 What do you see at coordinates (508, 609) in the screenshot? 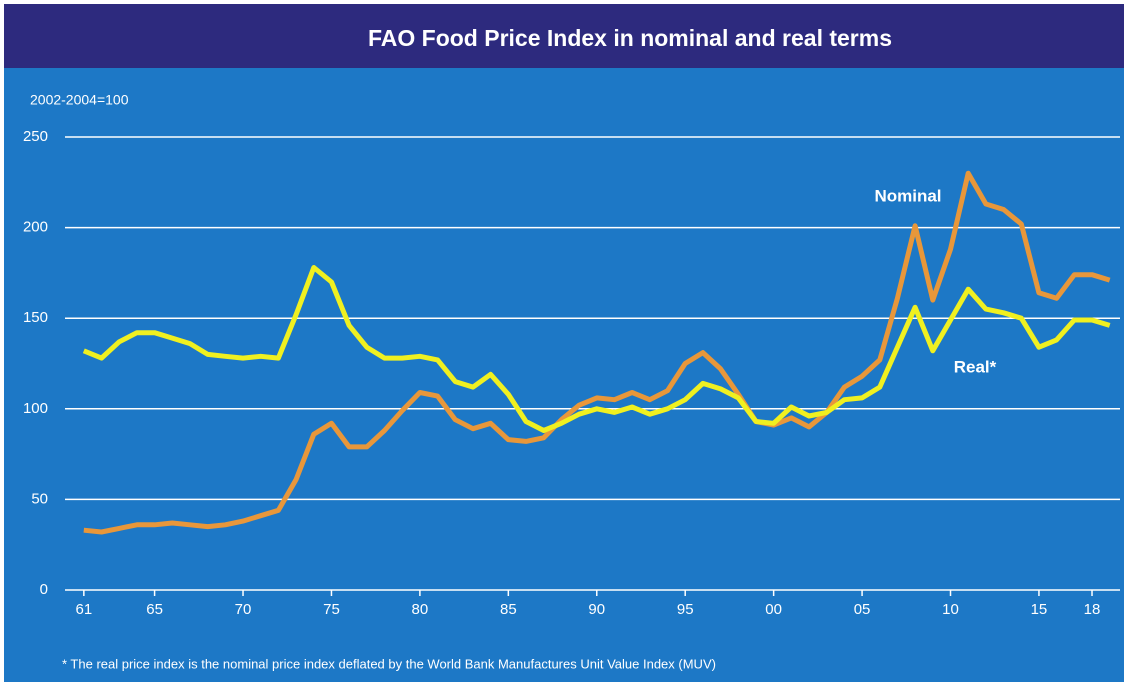
I see `x-tick-label: 85` at bounding box center [508, 609].